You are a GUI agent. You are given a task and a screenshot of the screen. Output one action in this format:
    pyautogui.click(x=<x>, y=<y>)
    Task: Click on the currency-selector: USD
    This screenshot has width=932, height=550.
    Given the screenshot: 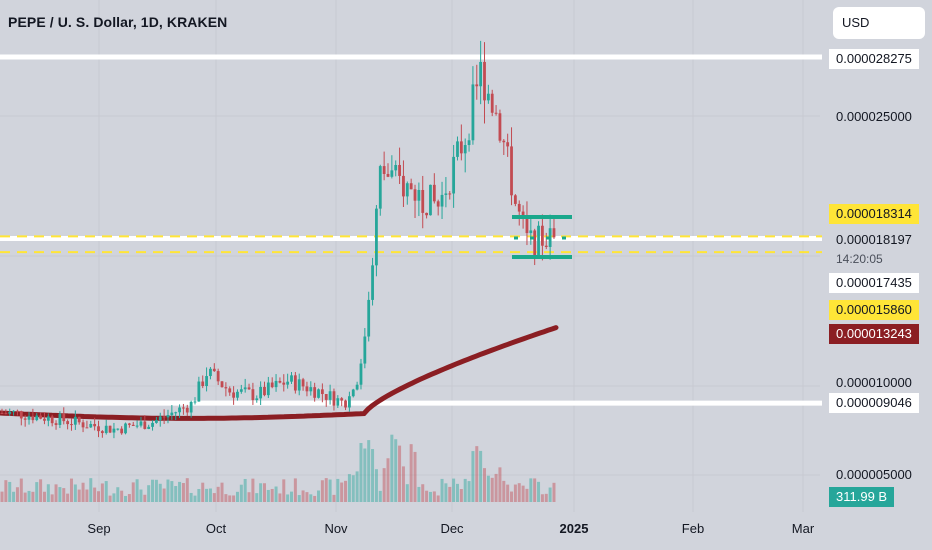 What is the action you would take?
    pyautogui.click(x=879, y=23)
    